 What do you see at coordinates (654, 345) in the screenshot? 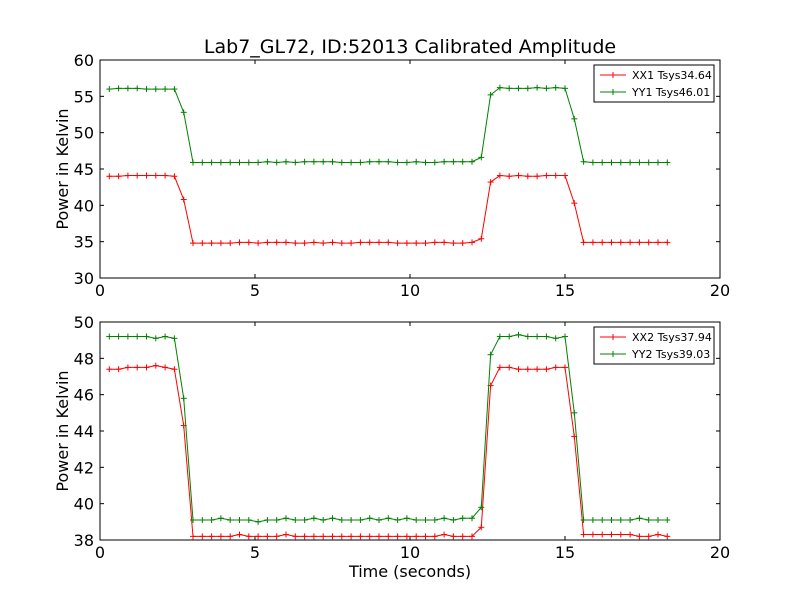
I see `legend-box` at bounding box center [654, 345].